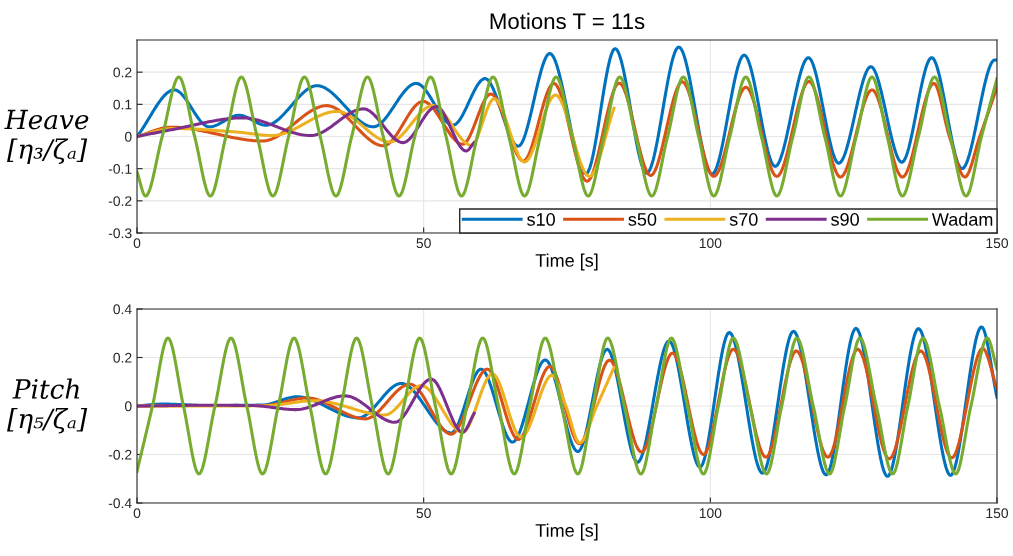 The width and height of the screenshot is (1013, 556). I want to click on y-tick-label: -0.4, so click(120, 503).